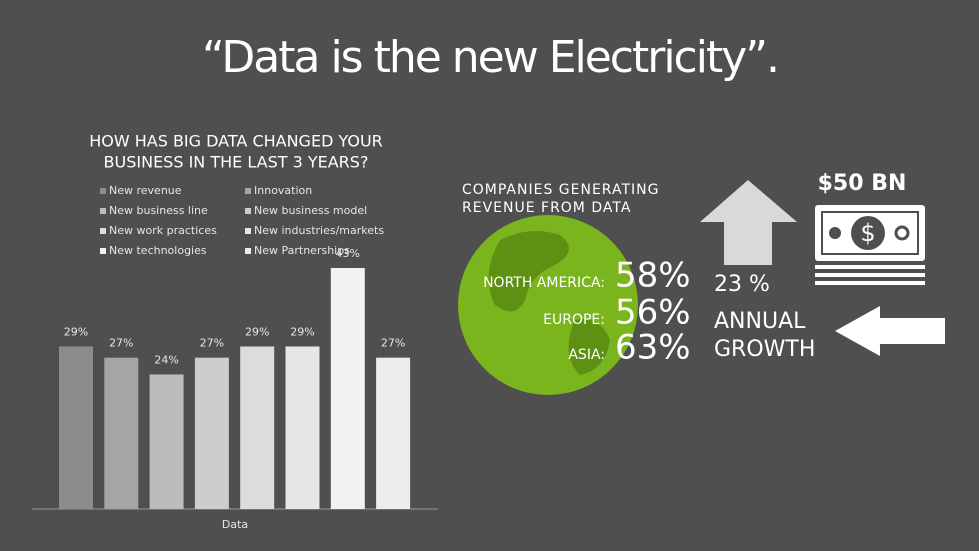 This screenshot has height=551, width=979. I want to click on legend-label: New work practices, so click(163, 230).